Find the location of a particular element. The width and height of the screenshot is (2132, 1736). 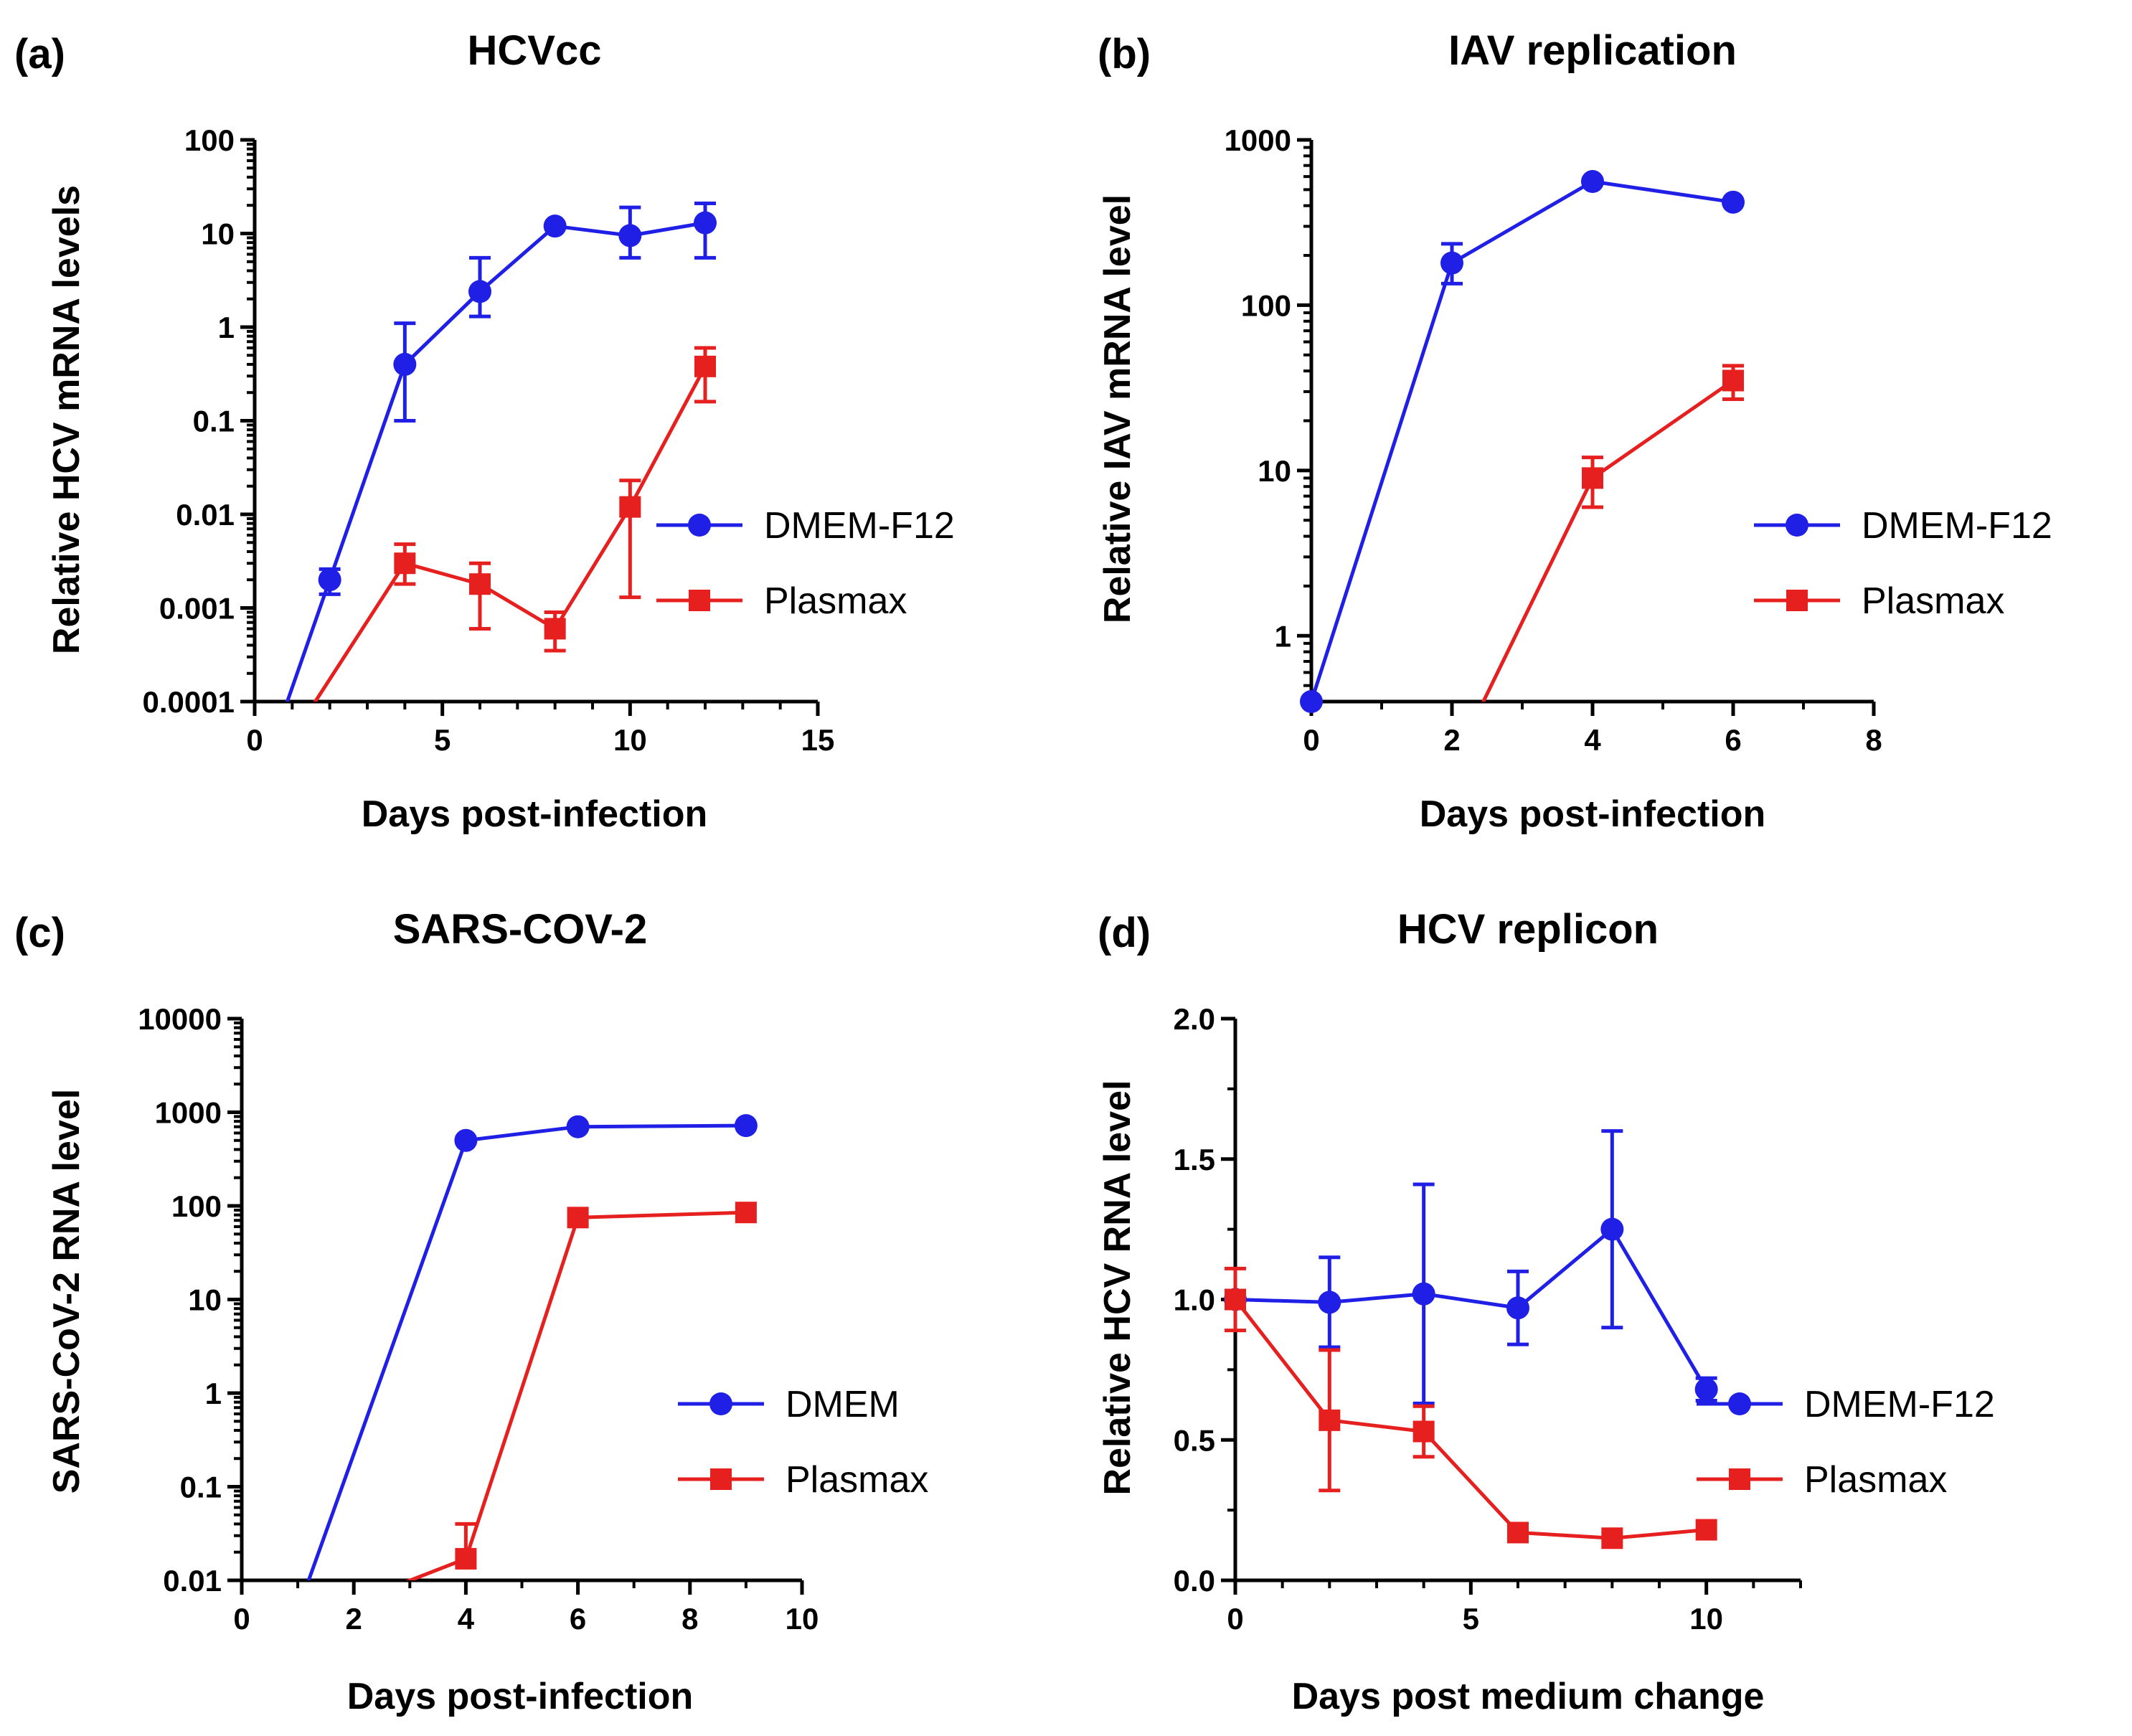

panel-a-xlabel: Days post-infection is located at coordinates (535, 814).